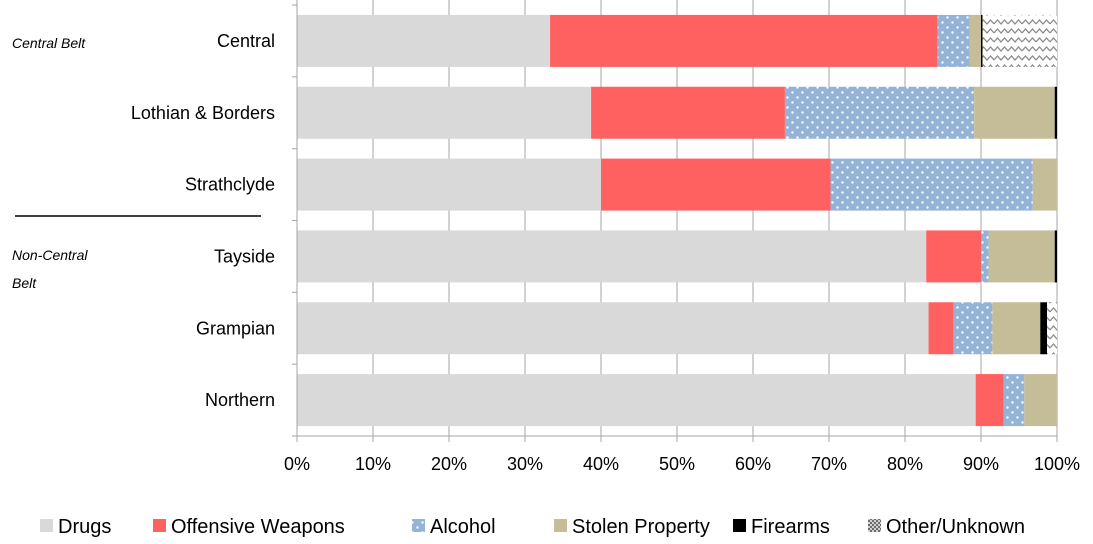 This screenshot has height=544, width=1093. I want to click on bar-segment-alcohol-lothian-borders, so click(879, 112).